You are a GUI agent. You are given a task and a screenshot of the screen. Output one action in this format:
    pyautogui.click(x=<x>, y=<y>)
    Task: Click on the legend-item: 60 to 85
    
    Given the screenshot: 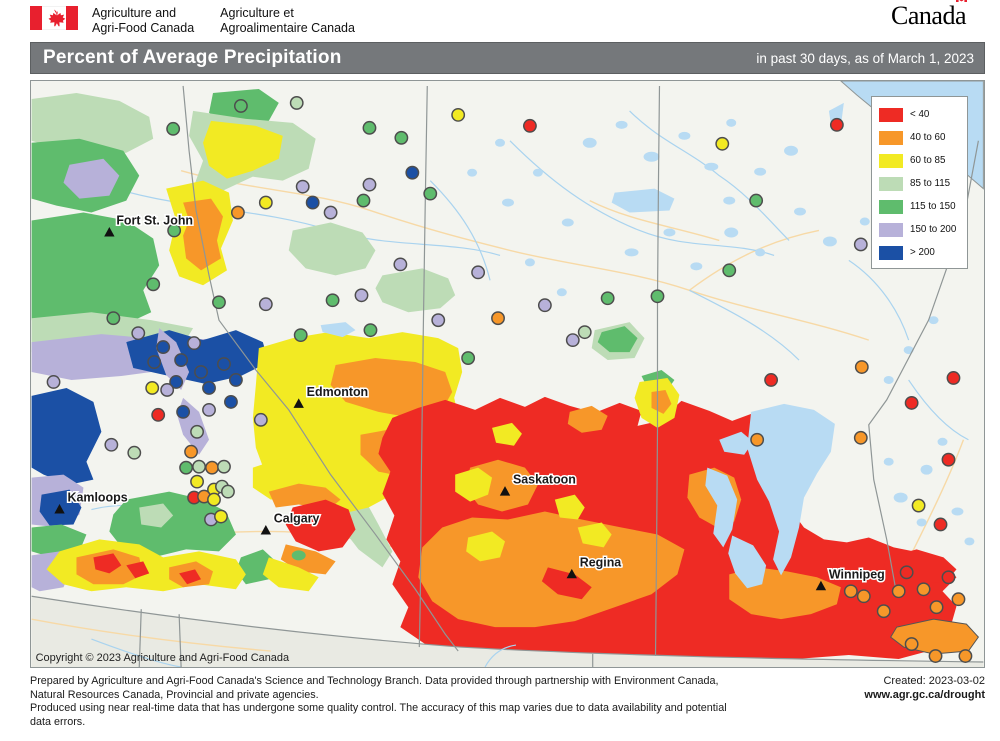 What is the action you would take?
    pyautogui.click(x=920, y=160)
    